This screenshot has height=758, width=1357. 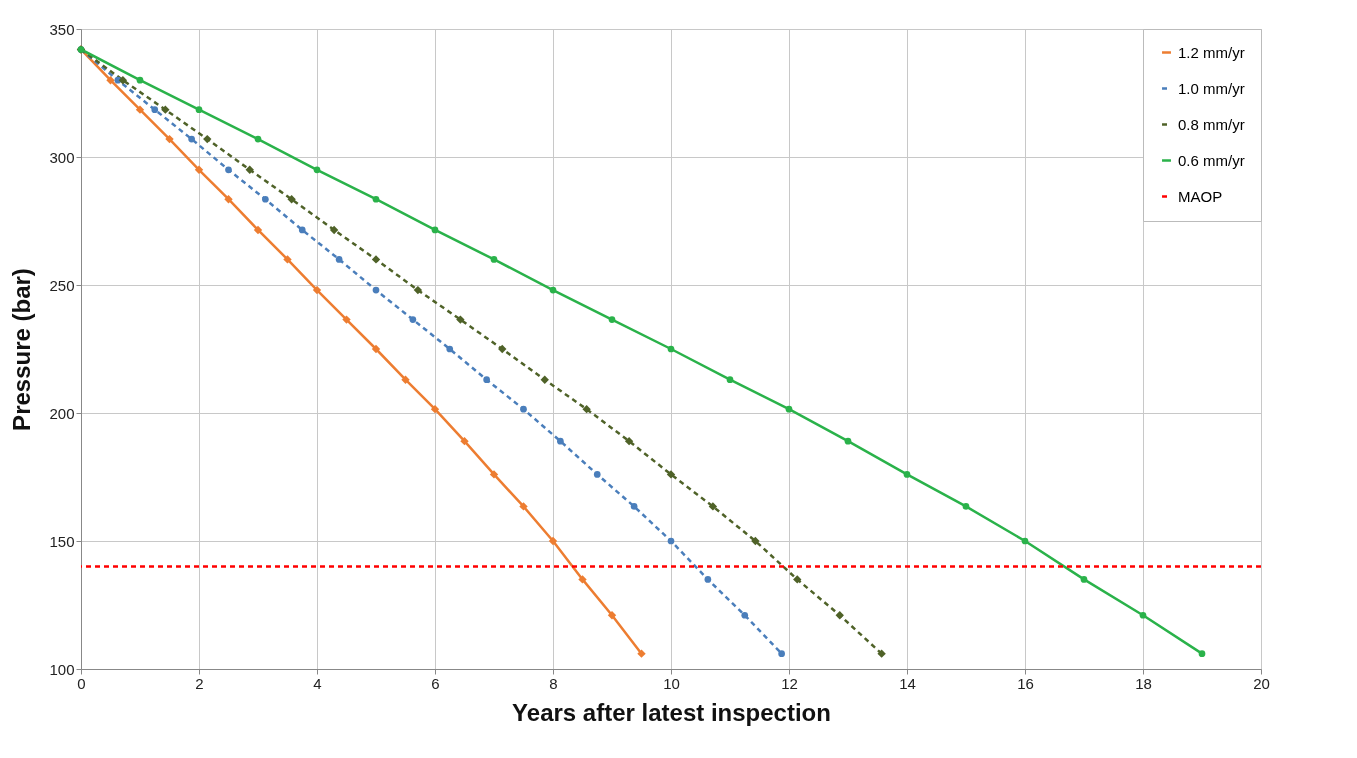 I want to click on y-tick-label: 350, so click(x=62, y=29).